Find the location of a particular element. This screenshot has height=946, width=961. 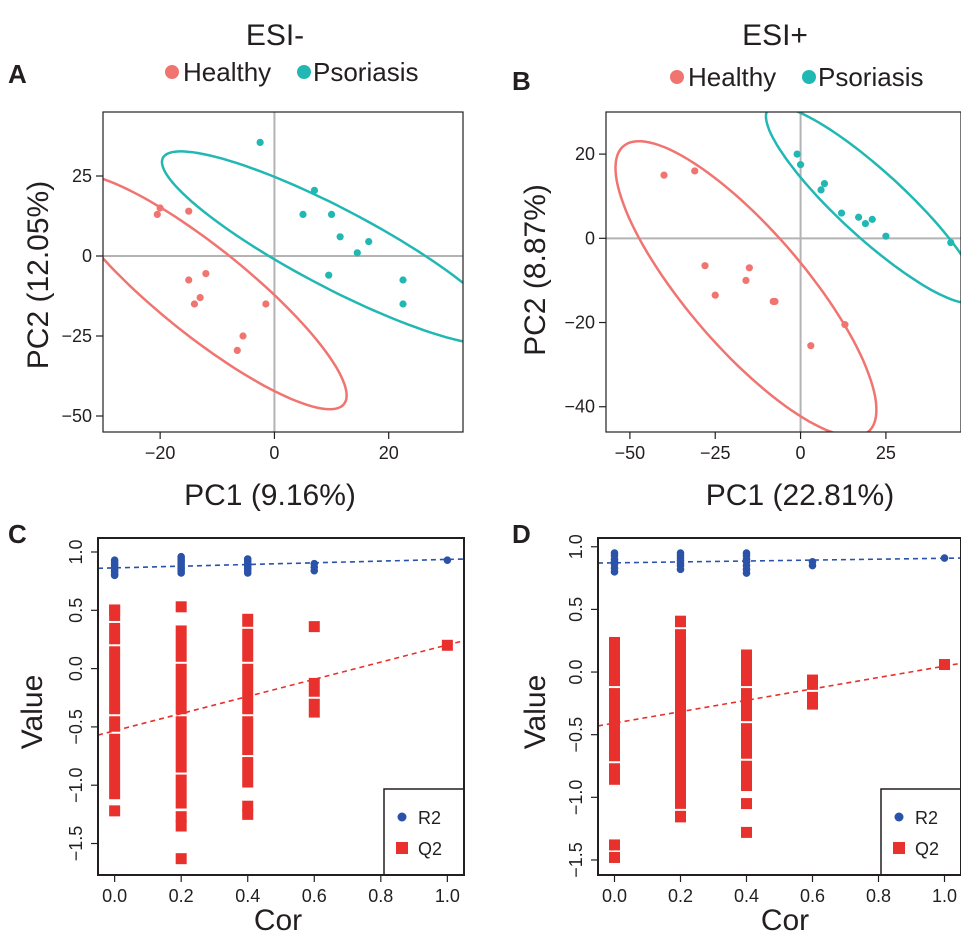

panel-a-letter: A is located at coordinates (17, 74).